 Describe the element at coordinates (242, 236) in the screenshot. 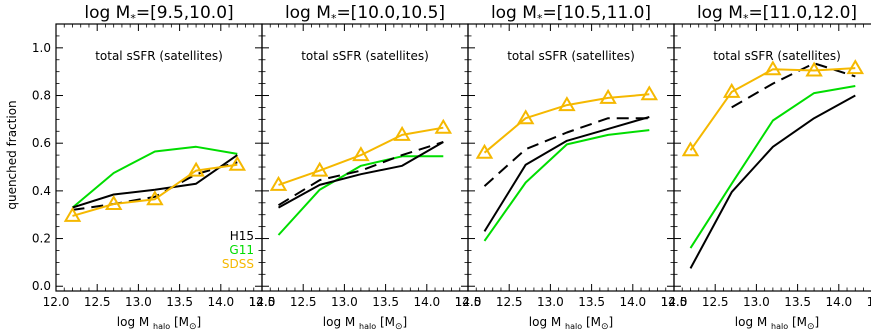

I see `legend-h15: H15` at that location.